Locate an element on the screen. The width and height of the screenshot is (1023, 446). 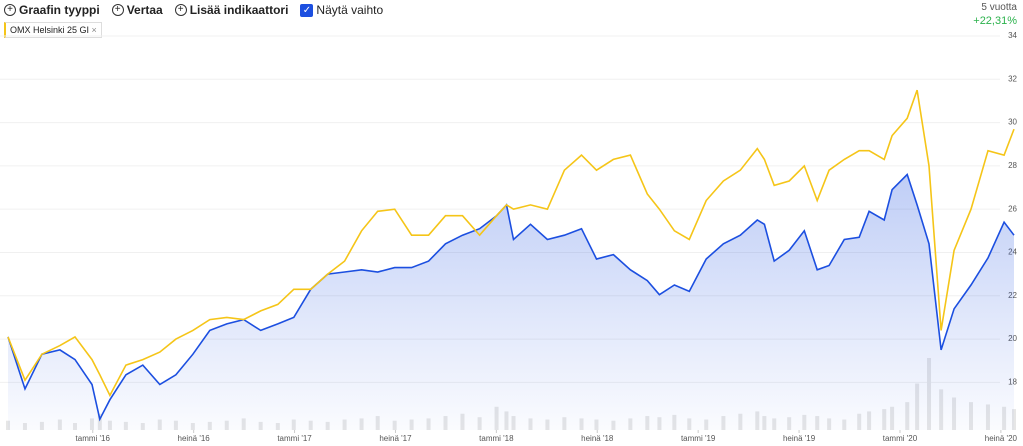
x-tick-label: heinä '16 is located at coordinates (194, 438).